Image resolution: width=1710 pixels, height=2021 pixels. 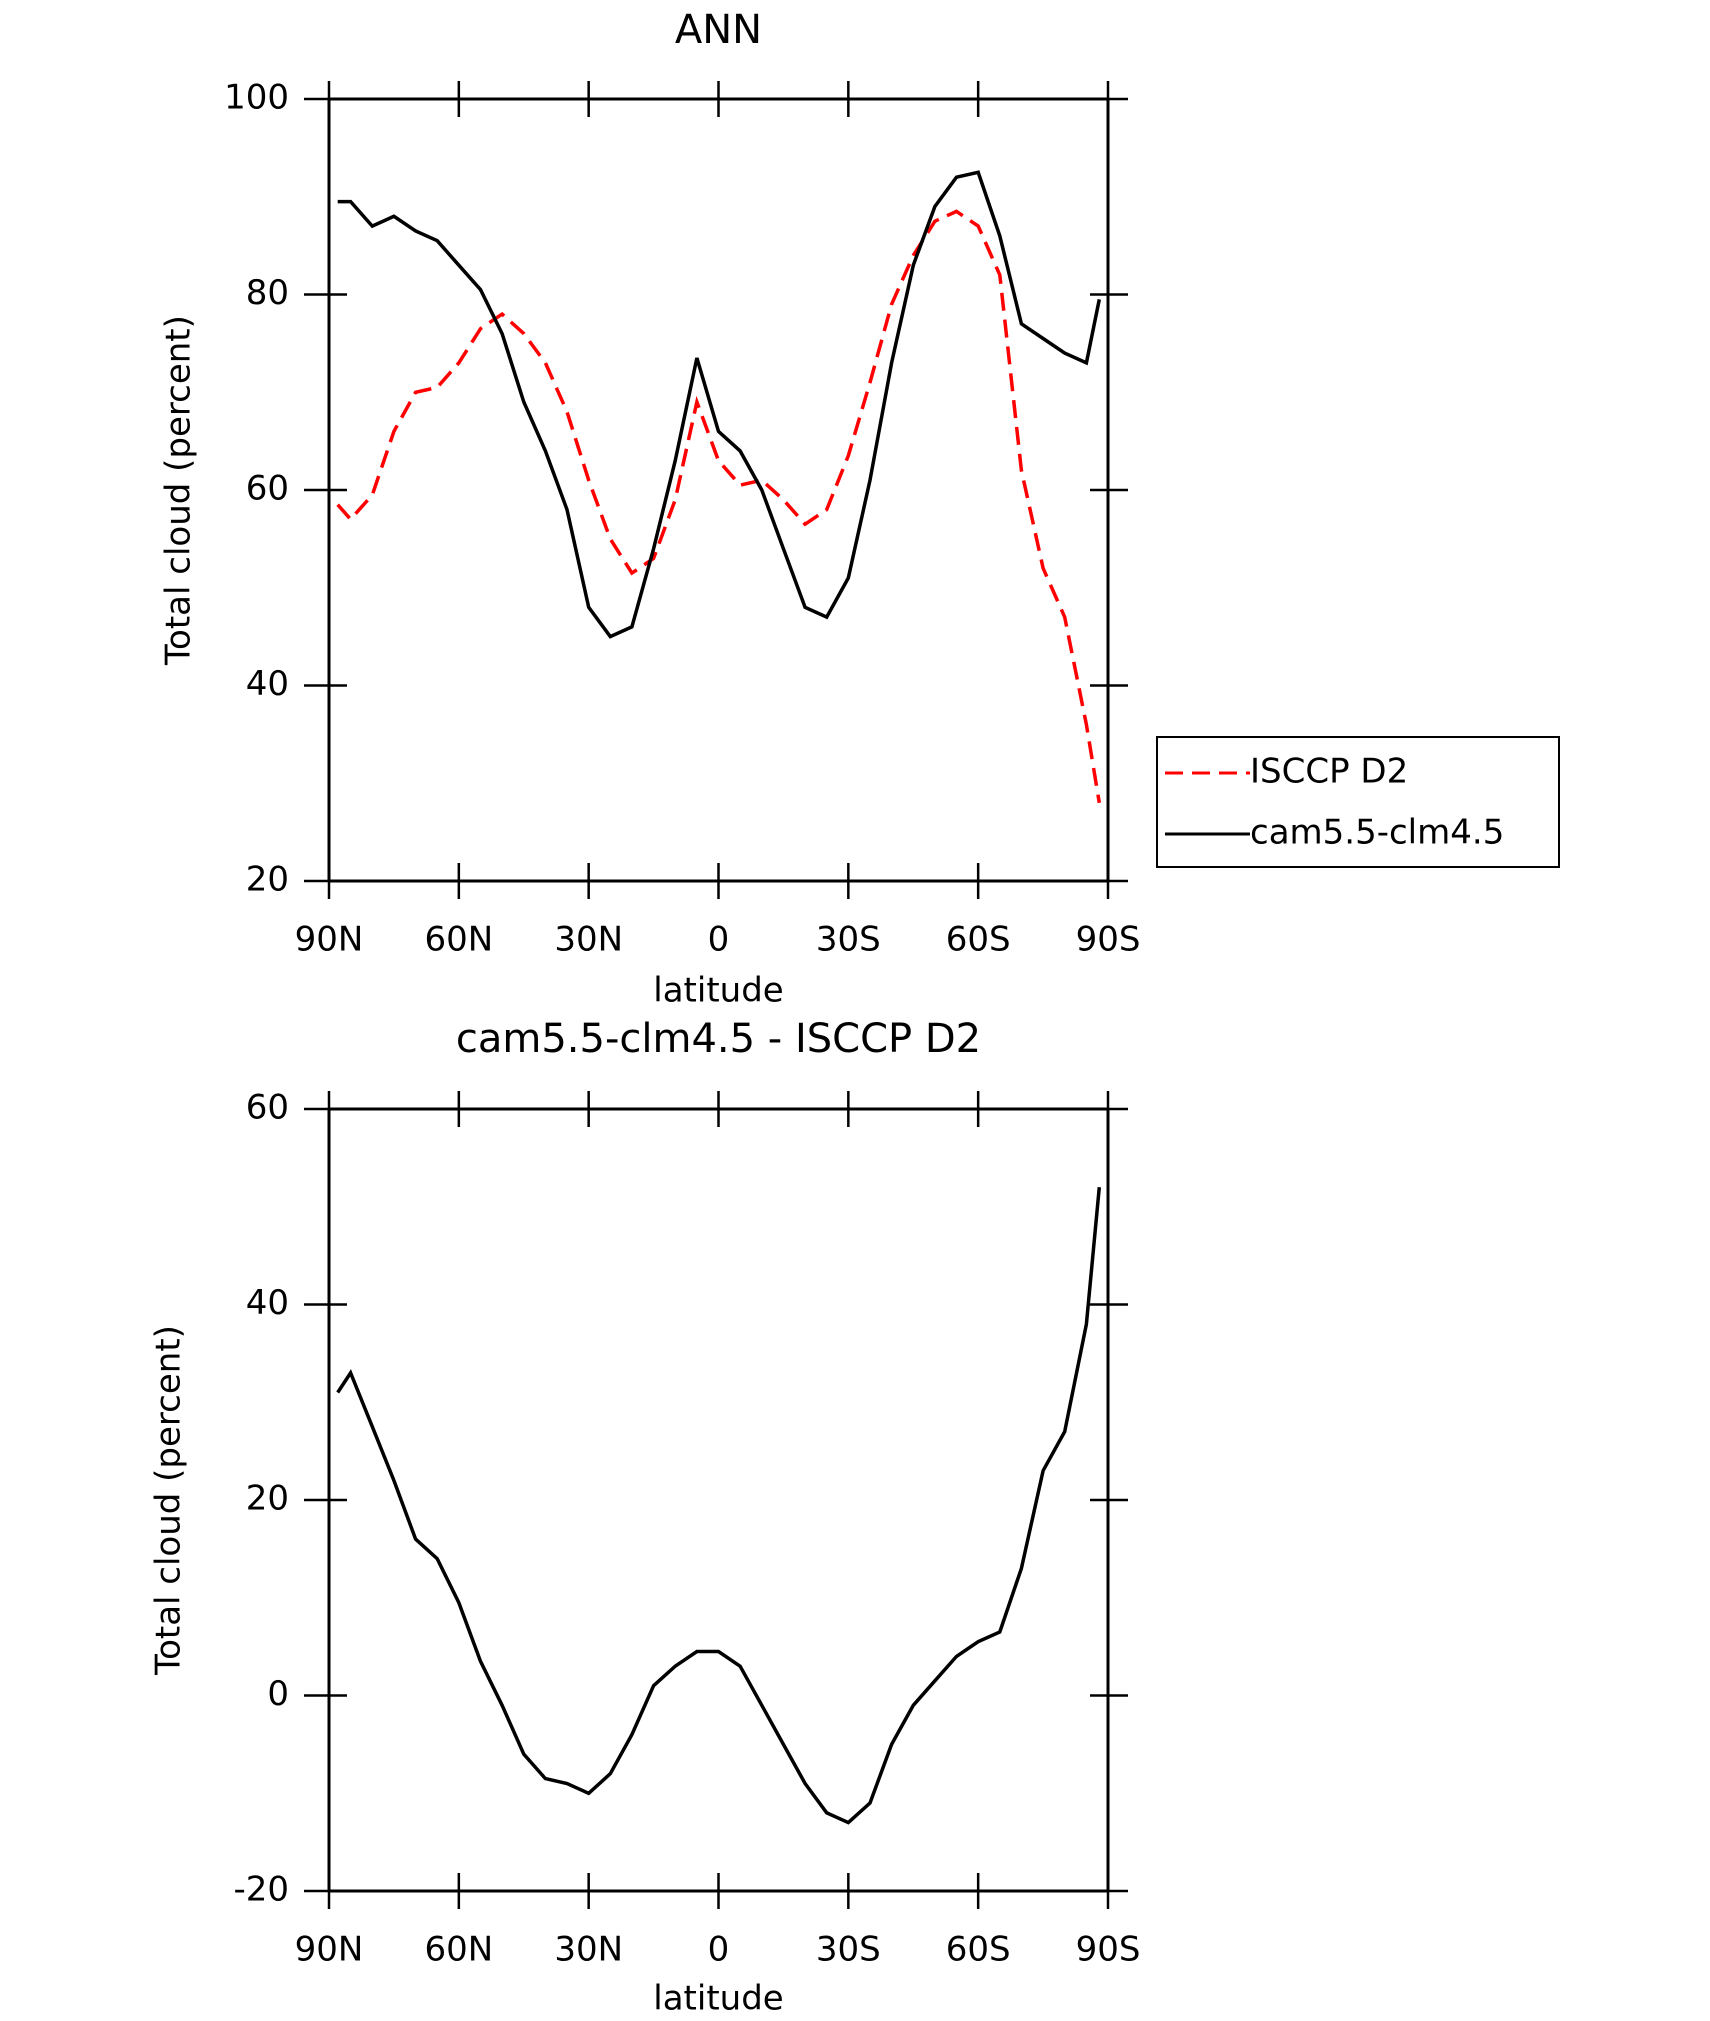 What do you see at coordinates (1329, 772) in the screenshot?
I see `legend-label: ISCCP D2` at bounding box center [1329, 772].